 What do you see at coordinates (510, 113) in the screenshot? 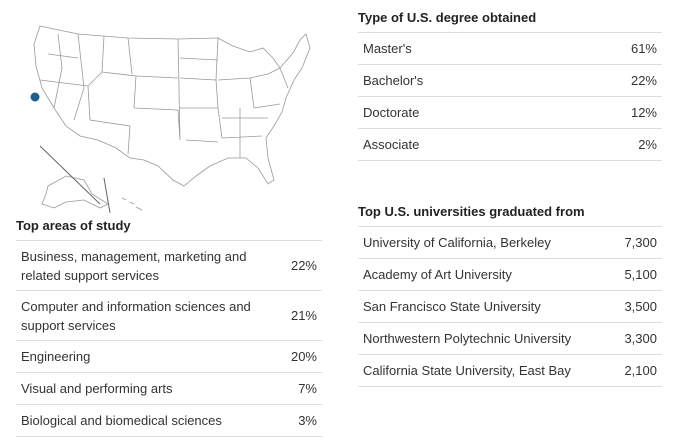
I see `table-row: Doctorate 12%` at bounding box center [510, 113].